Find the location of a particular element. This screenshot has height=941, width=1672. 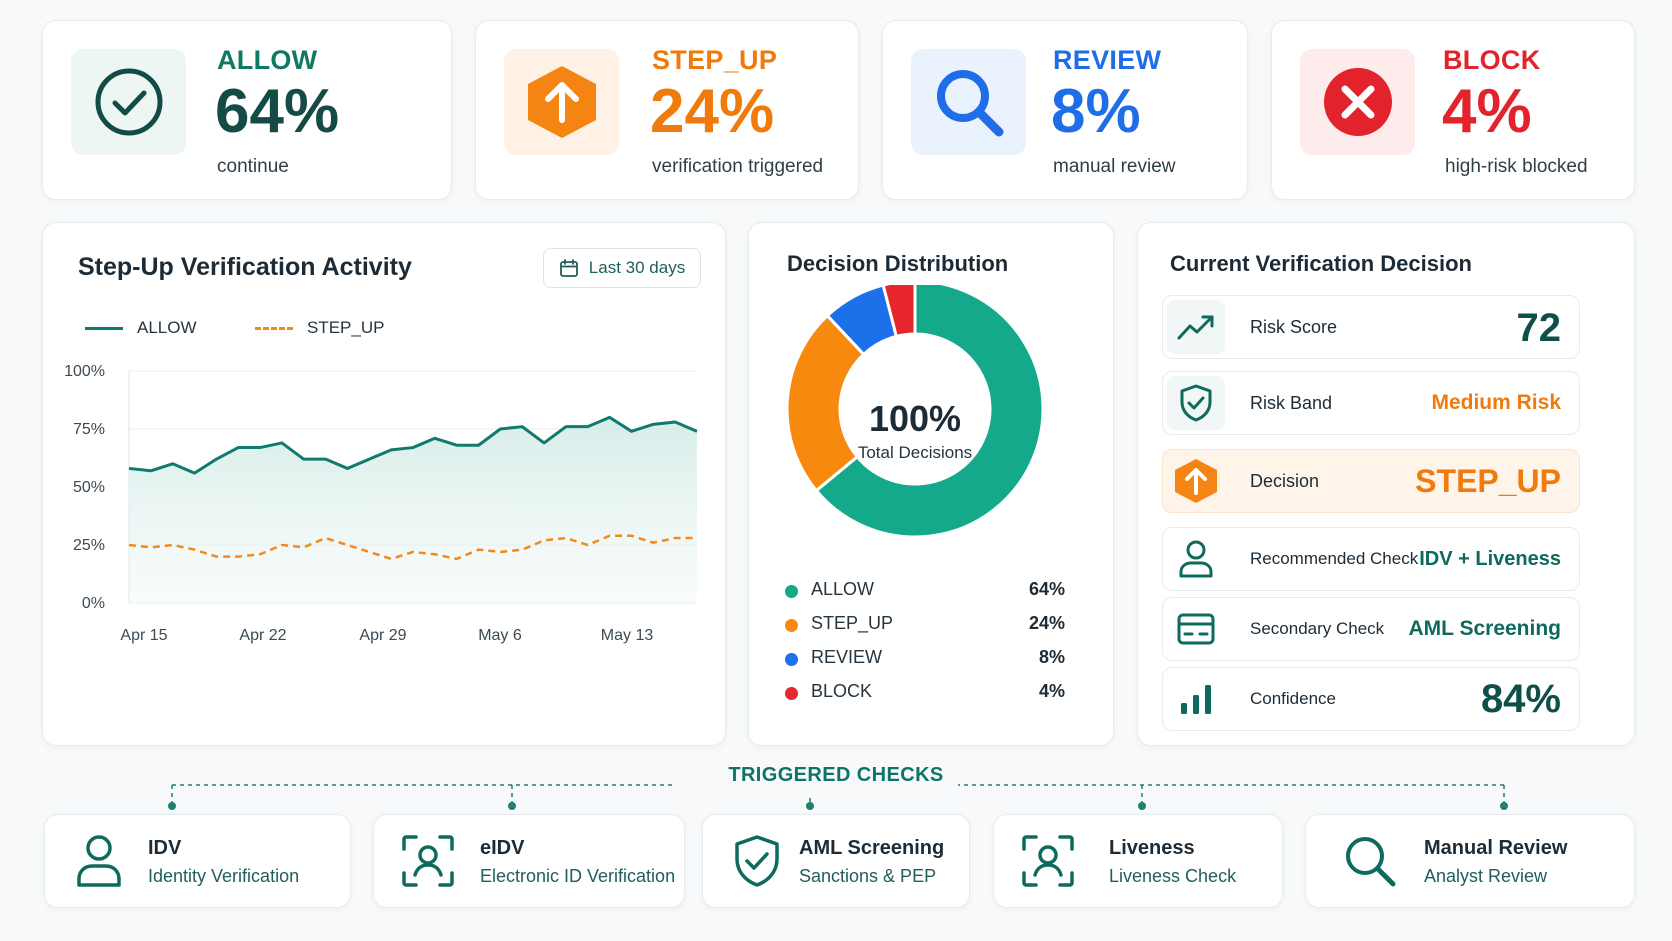

row-label: Risk Score is located at coordinates (1294, 327).